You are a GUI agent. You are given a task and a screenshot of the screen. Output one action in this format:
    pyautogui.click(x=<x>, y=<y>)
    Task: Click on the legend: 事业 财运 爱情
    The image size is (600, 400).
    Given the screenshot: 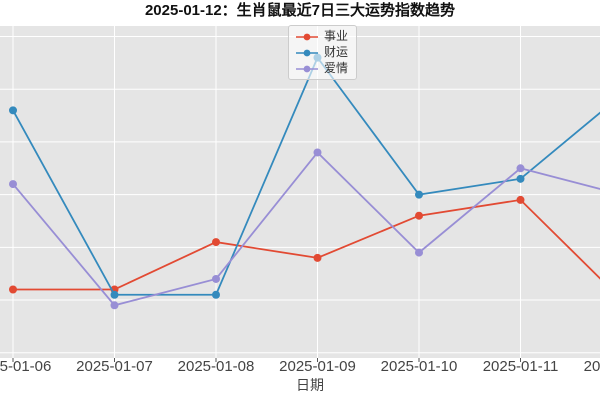 What is the action you would take?
    pyautogui.click(x=323, y=52)
    